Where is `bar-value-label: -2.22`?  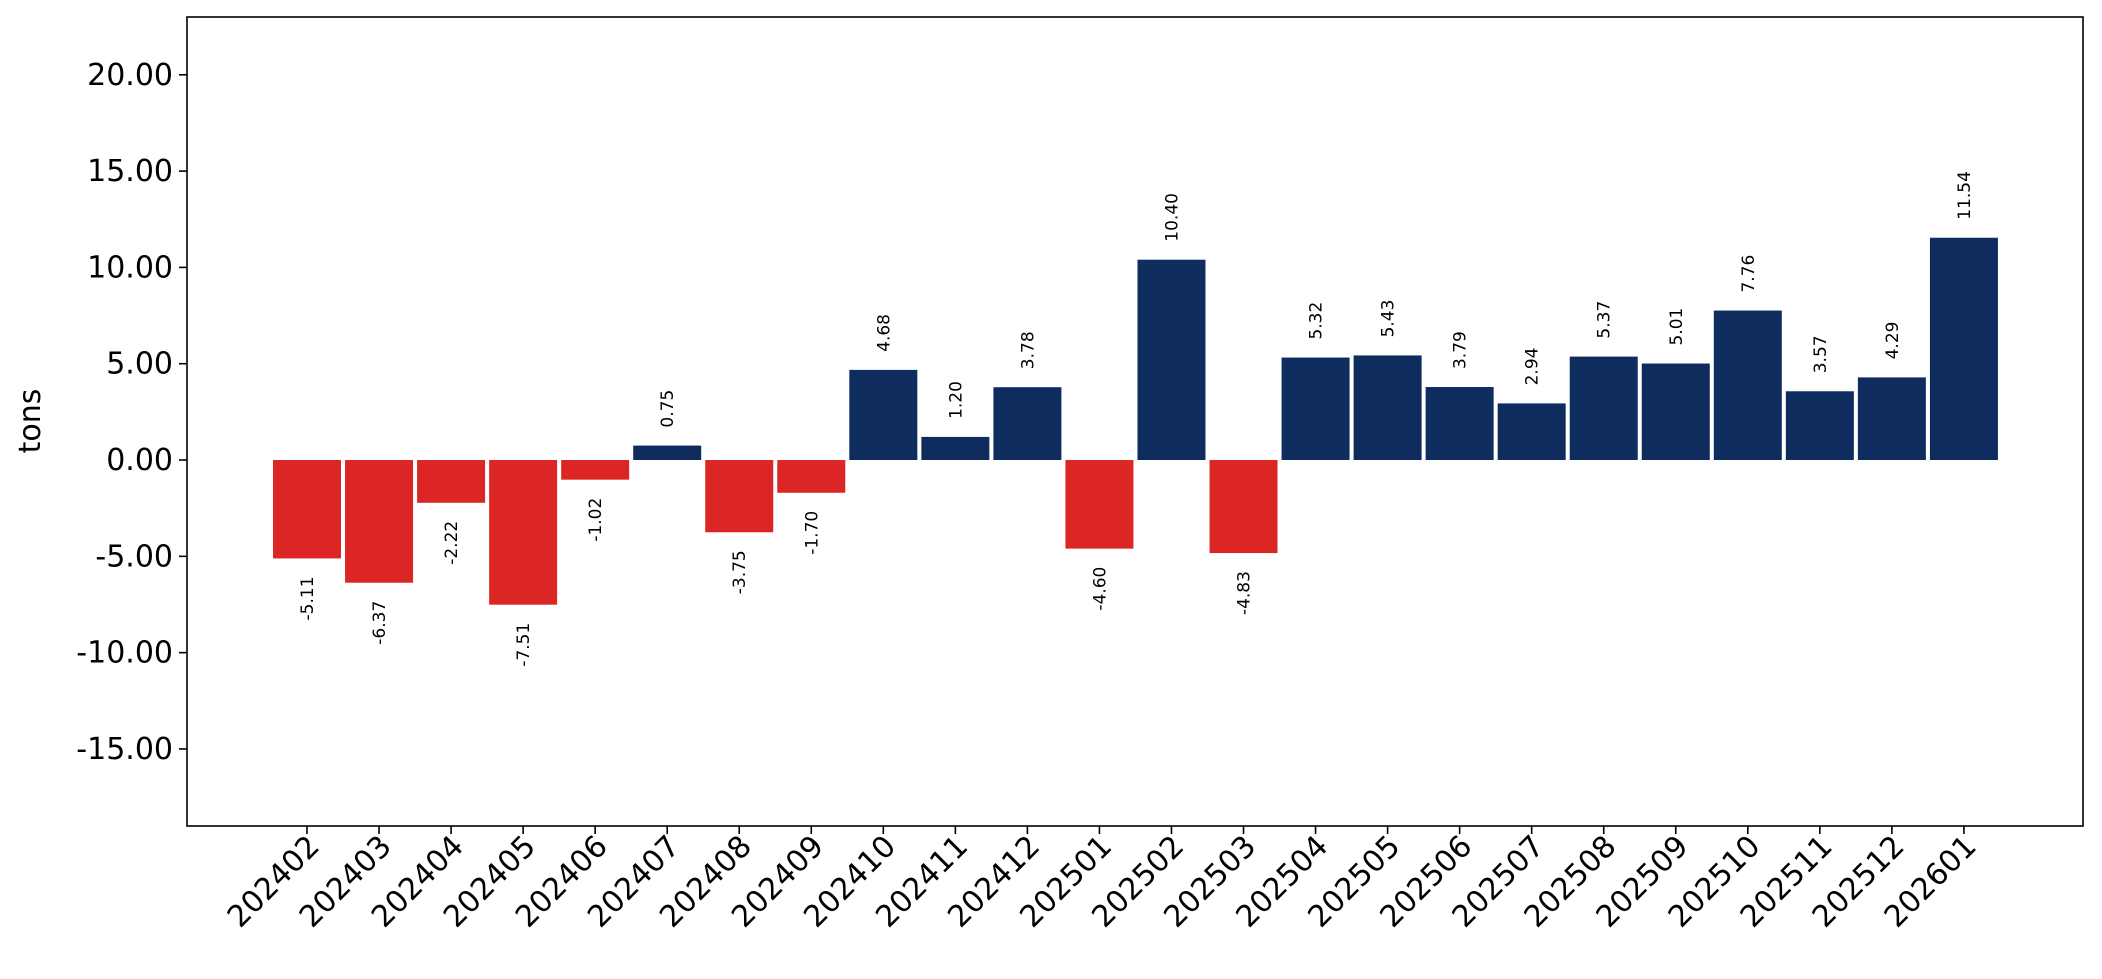
bar-value-label: -2.22 is located at coordinates (452, 543).